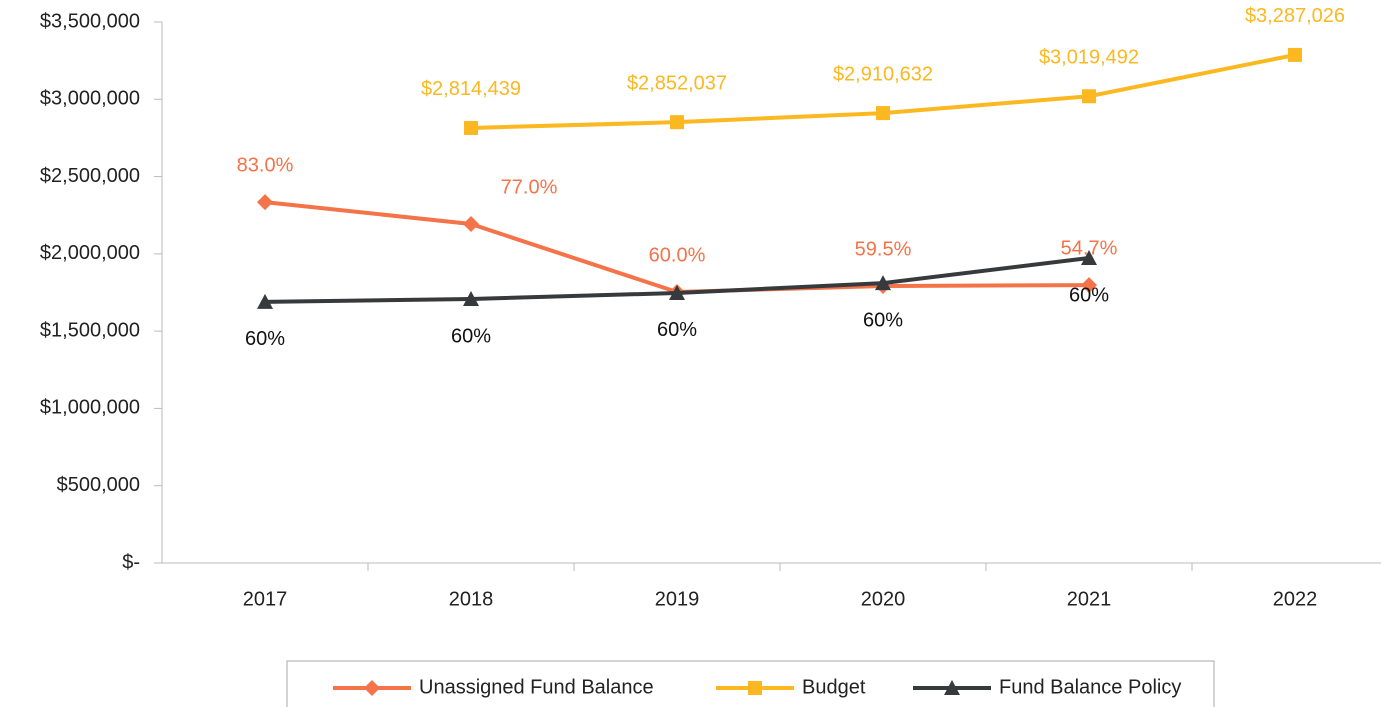 This screenshot has height=707, width=1381. What do you see at coordinates (529, 187) in the screenshot?
I see `data-label: 77.0%` at bounding box center [529, 187].